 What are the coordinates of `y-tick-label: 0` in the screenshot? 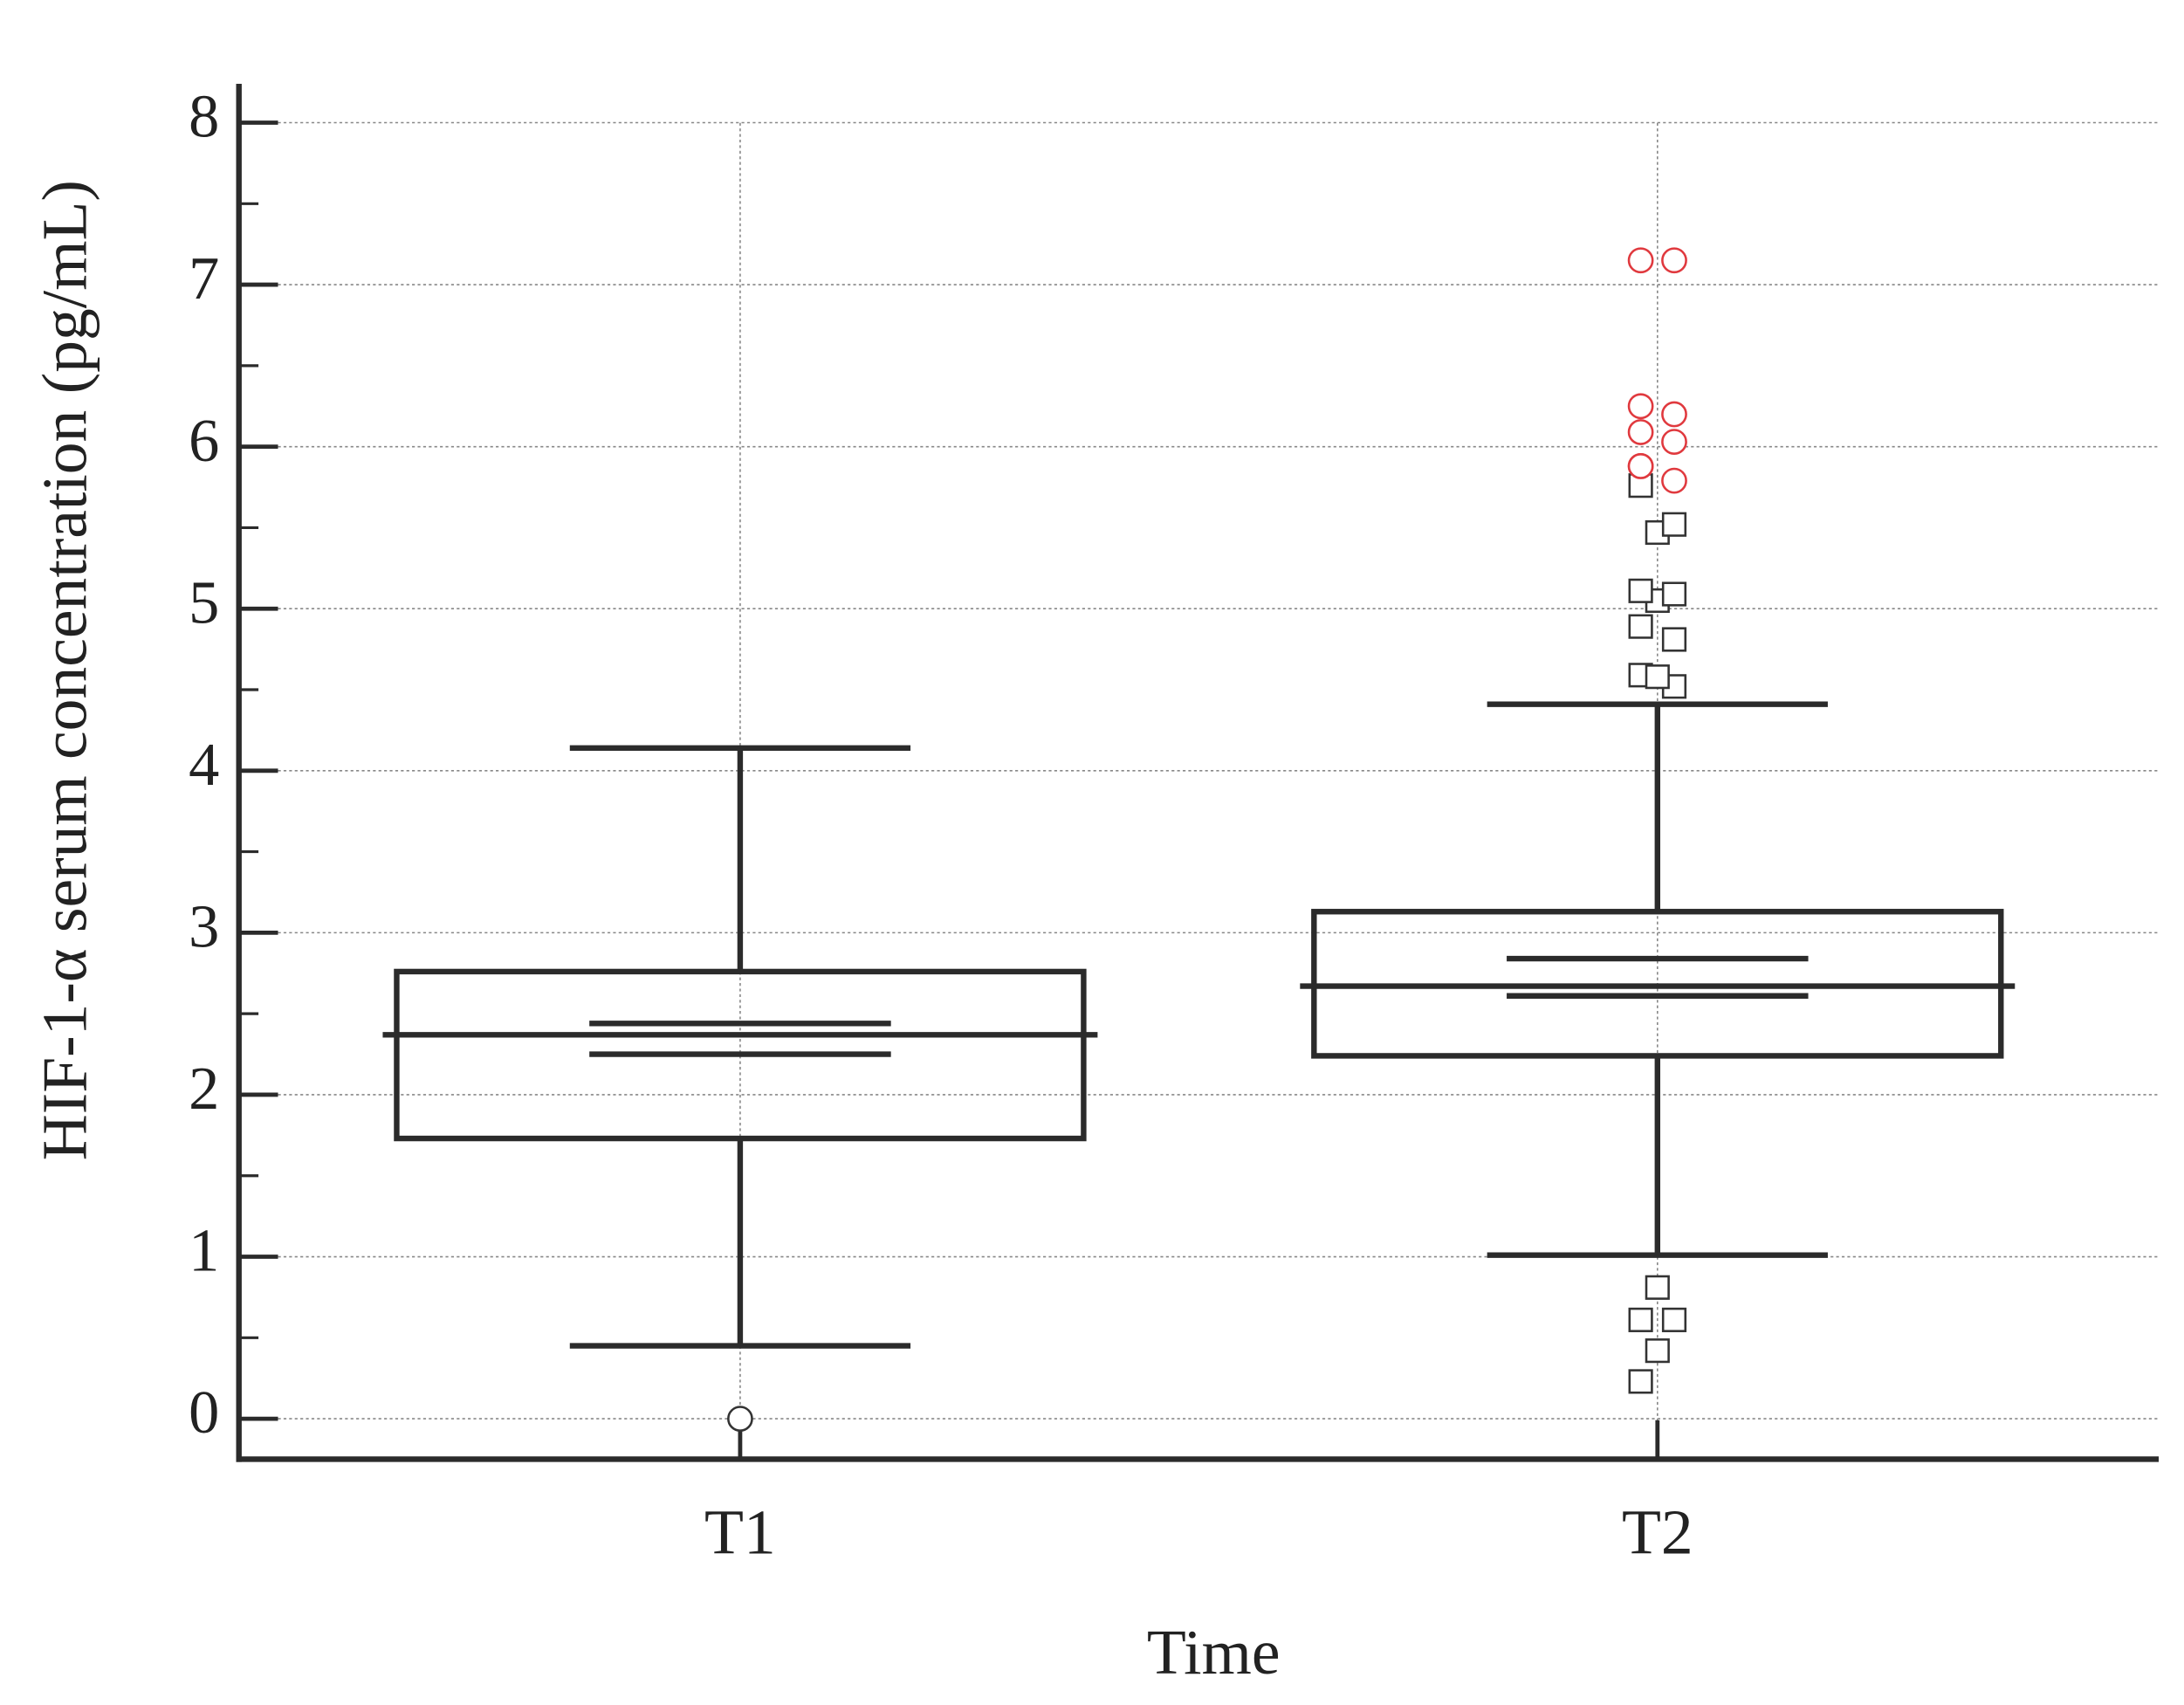 It's located at (204, 1412).